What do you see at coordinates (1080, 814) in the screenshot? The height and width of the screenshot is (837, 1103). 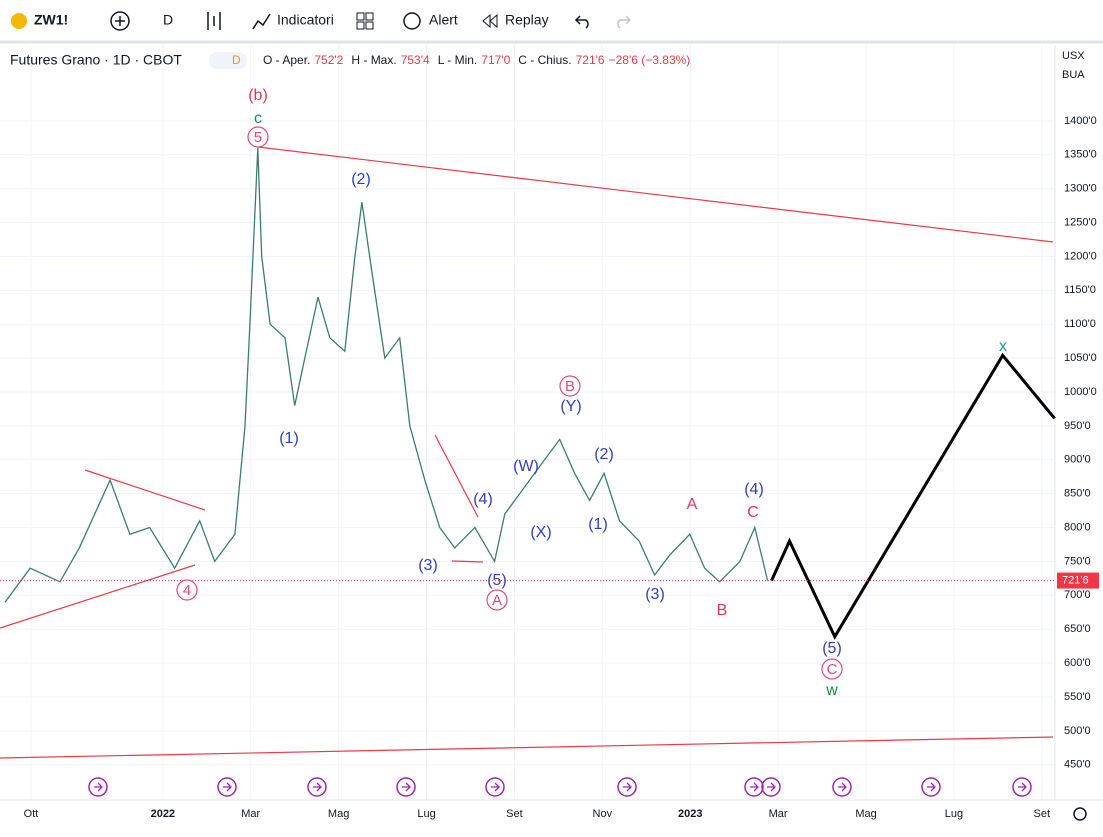 I see `settings` at bounding box center [1080, 814].